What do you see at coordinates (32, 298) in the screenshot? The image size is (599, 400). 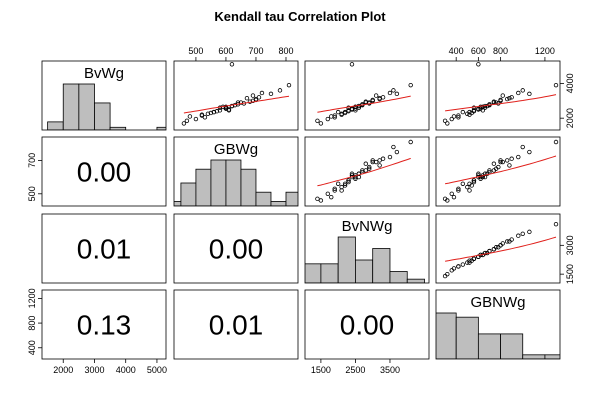 I see `y-tick-label: 1200` at bounding box center [32, 298].